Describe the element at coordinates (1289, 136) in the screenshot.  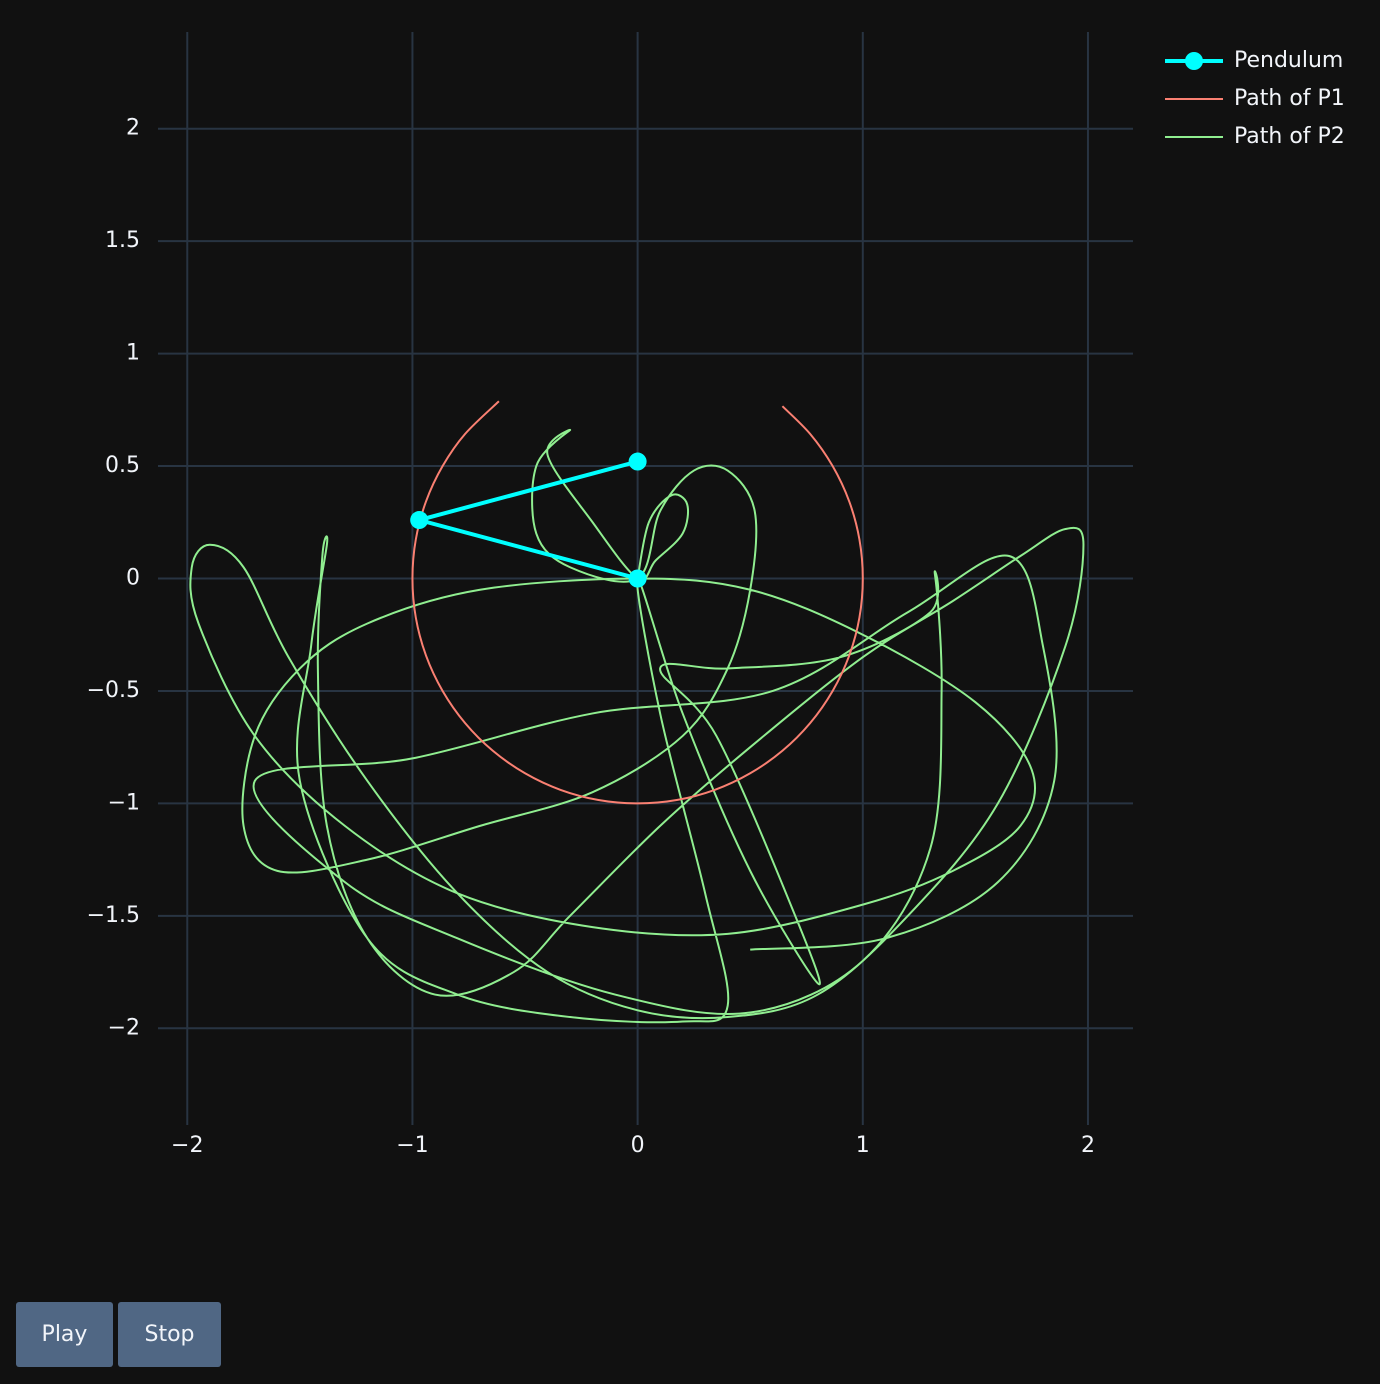
I see `legend-label: Path of P2` at that location.